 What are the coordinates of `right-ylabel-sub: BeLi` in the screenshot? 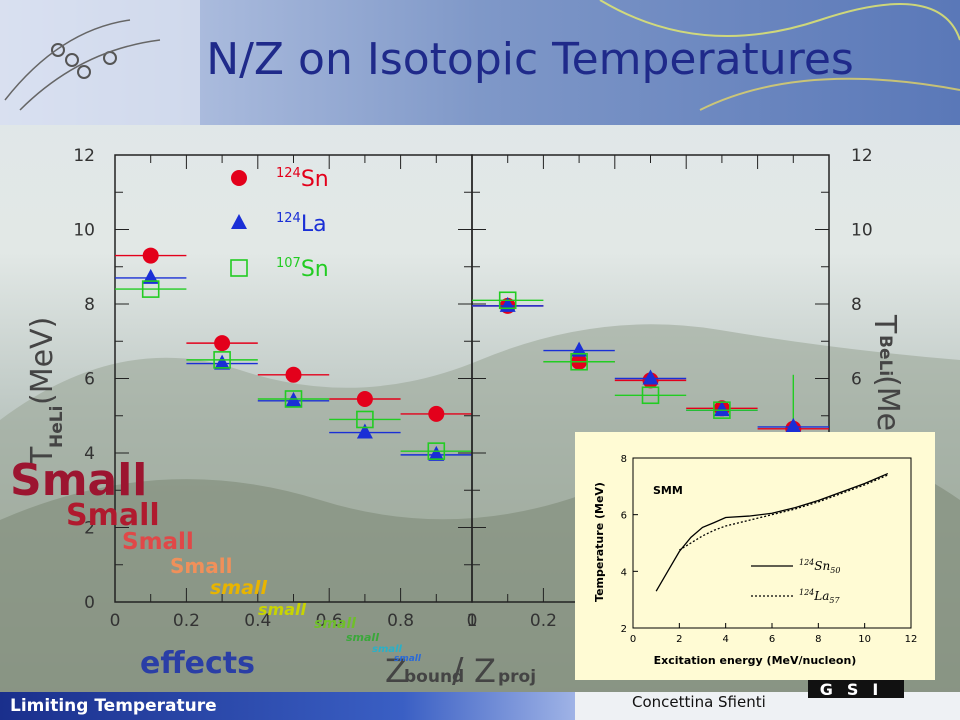 It's located at (885, 355).